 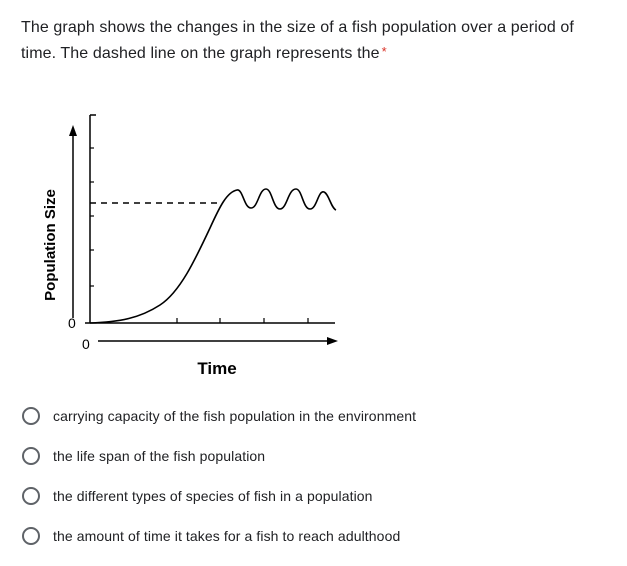 I want to click on population-curve, so click(x=213, y=256).